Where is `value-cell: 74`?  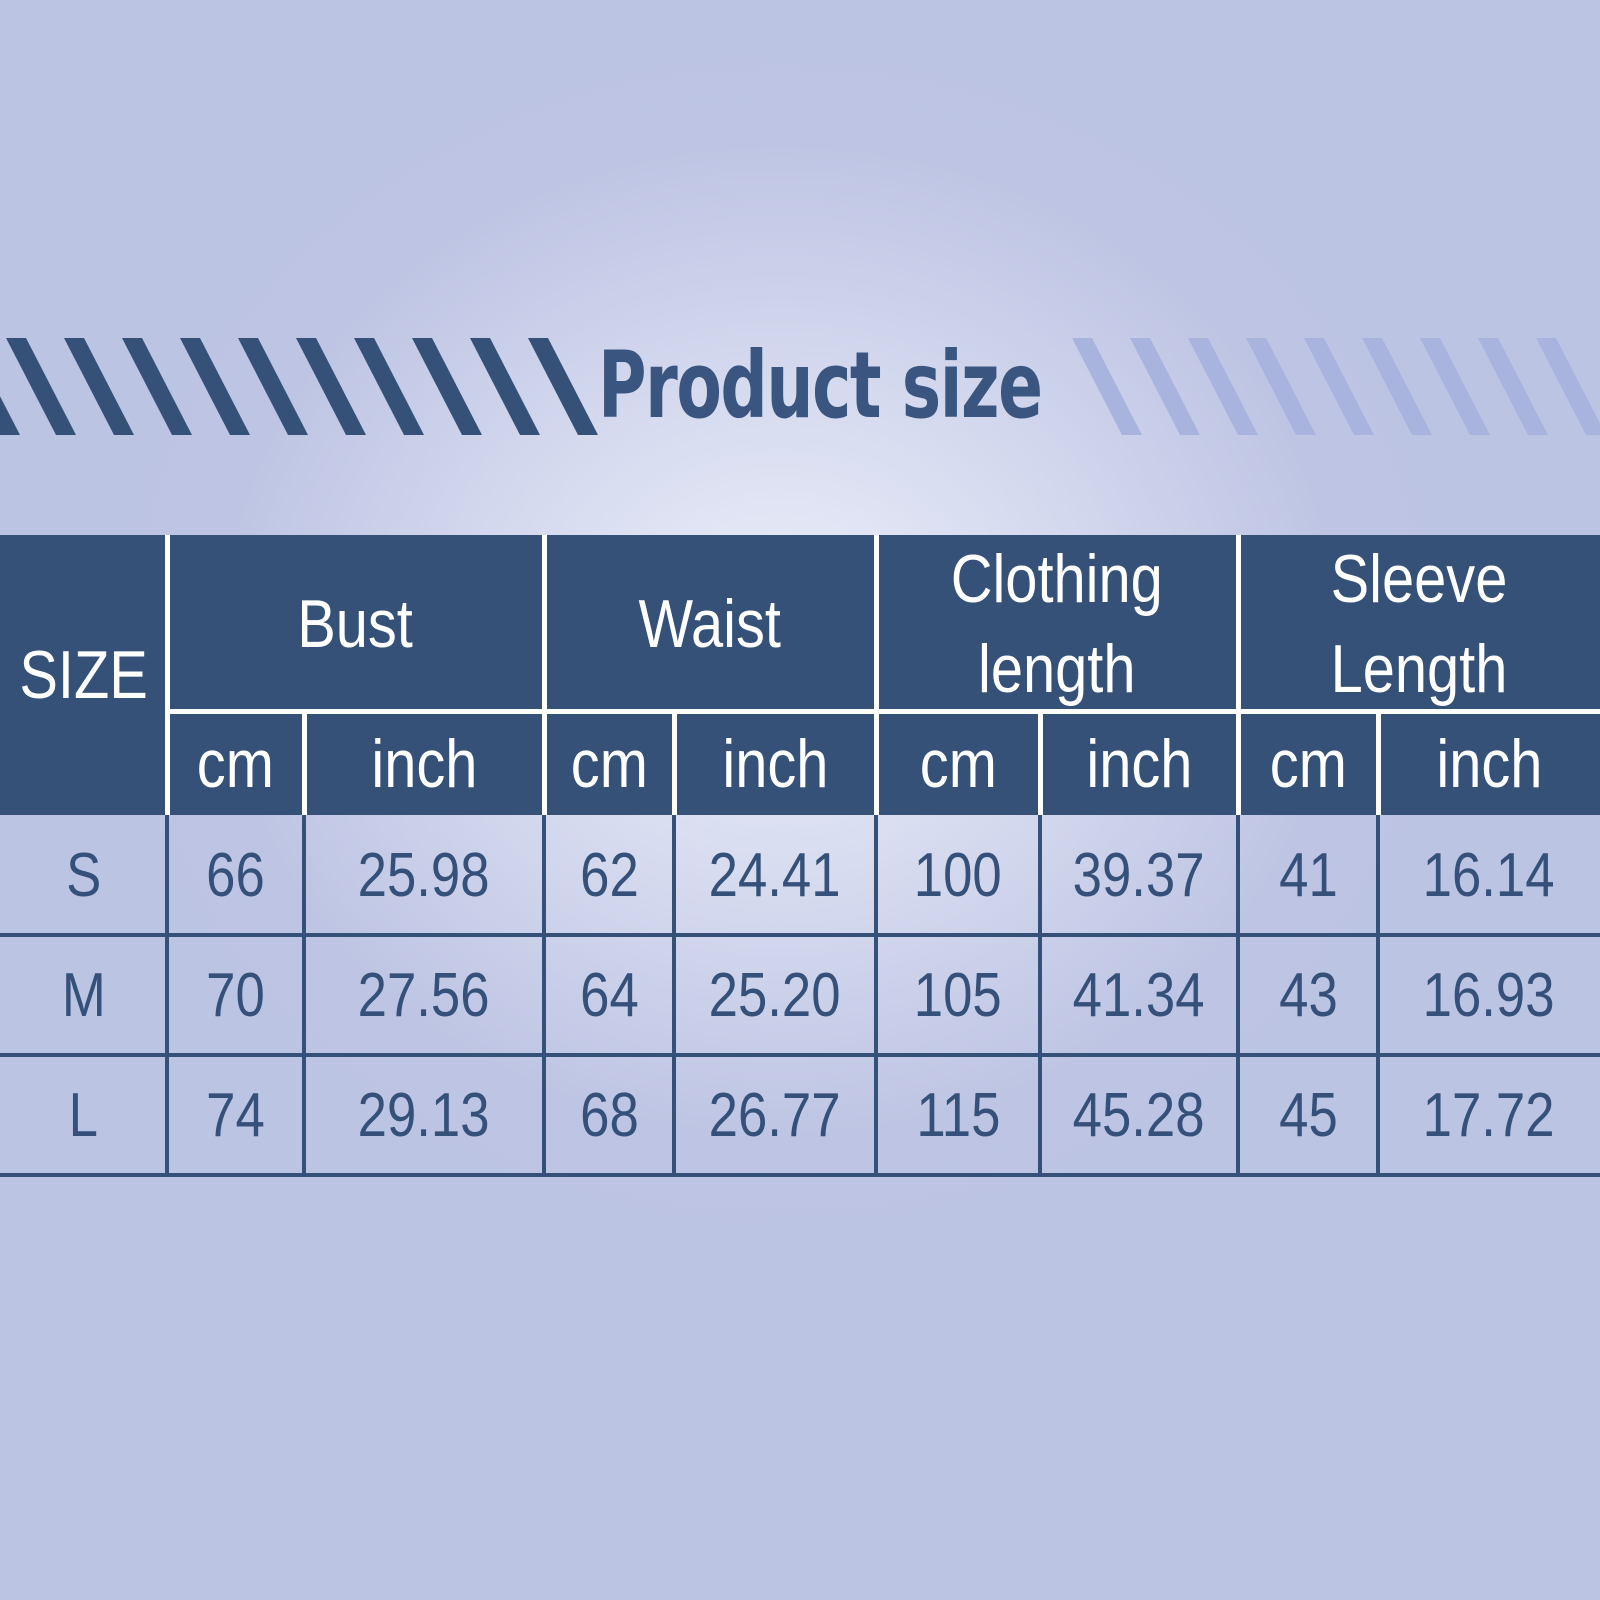 value-cell: 74 is located at coordinates (235, 1115).